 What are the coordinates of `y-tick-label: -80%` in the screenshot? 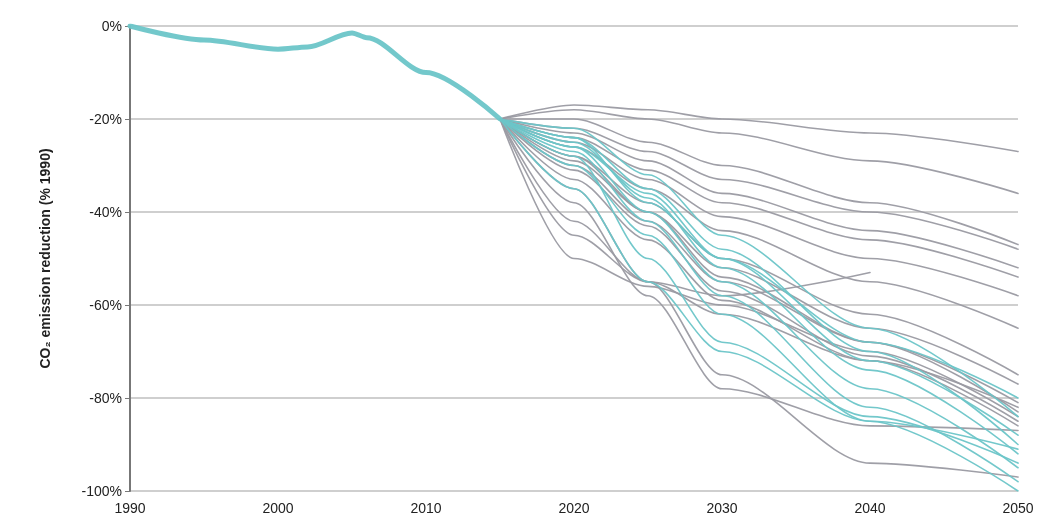 It's located at (105, 398).